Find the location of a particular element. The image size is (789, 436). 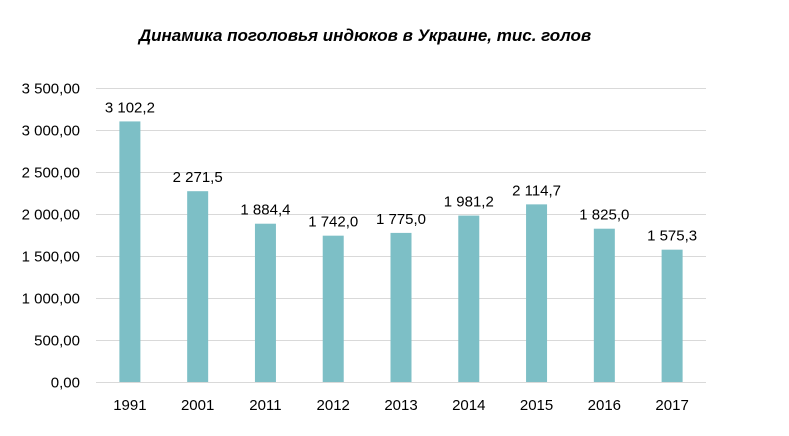

x-tick-label: 2014 is located at coordinates (468, 405).